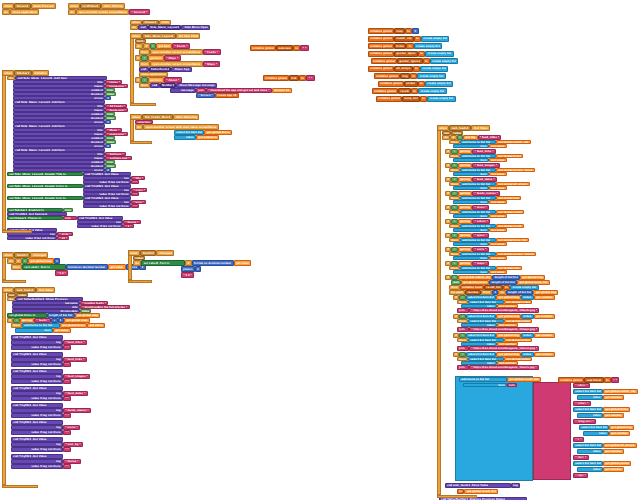  What do you see at coordinates (581, 457) in the screenshot?
I see `text-block: " <br> "` at bounding box center [581, 457].